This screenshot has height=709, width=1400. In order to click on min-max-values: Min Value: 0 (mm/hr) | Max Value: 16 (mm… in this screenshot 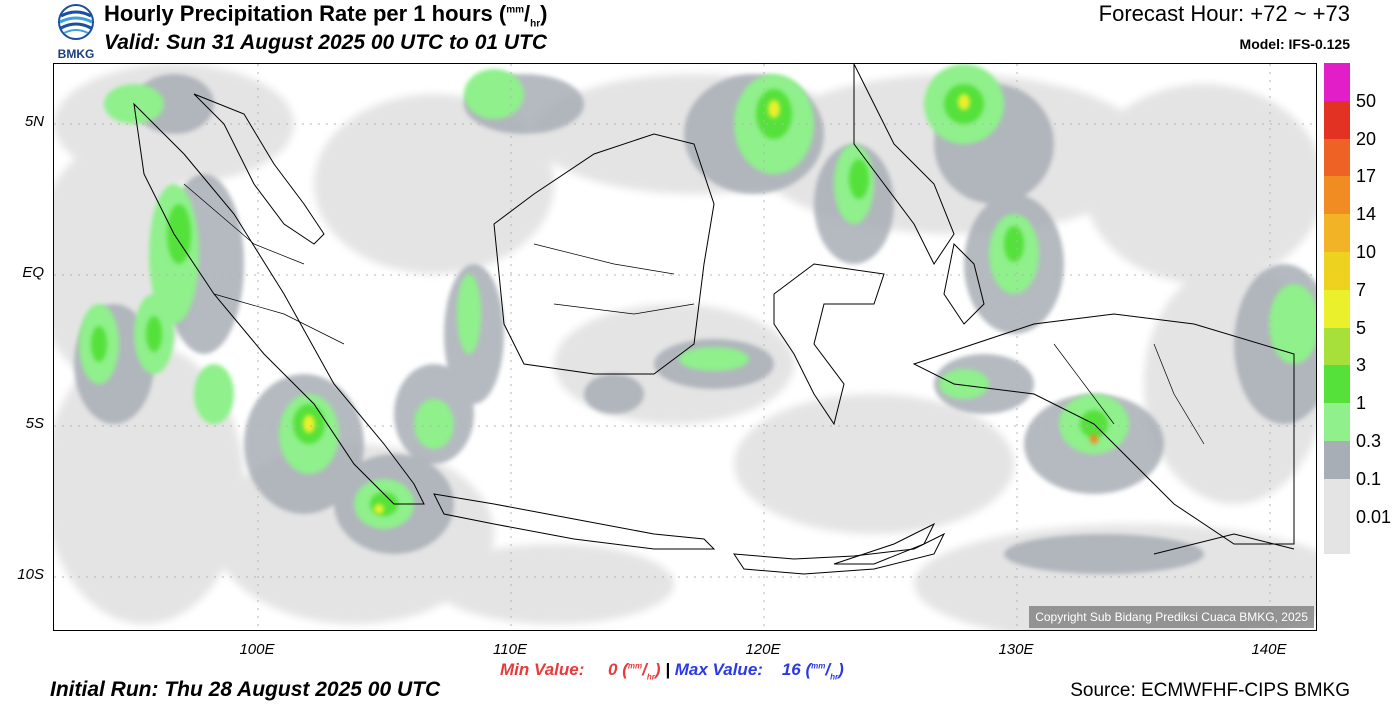, I will do `click(672, 670)`.